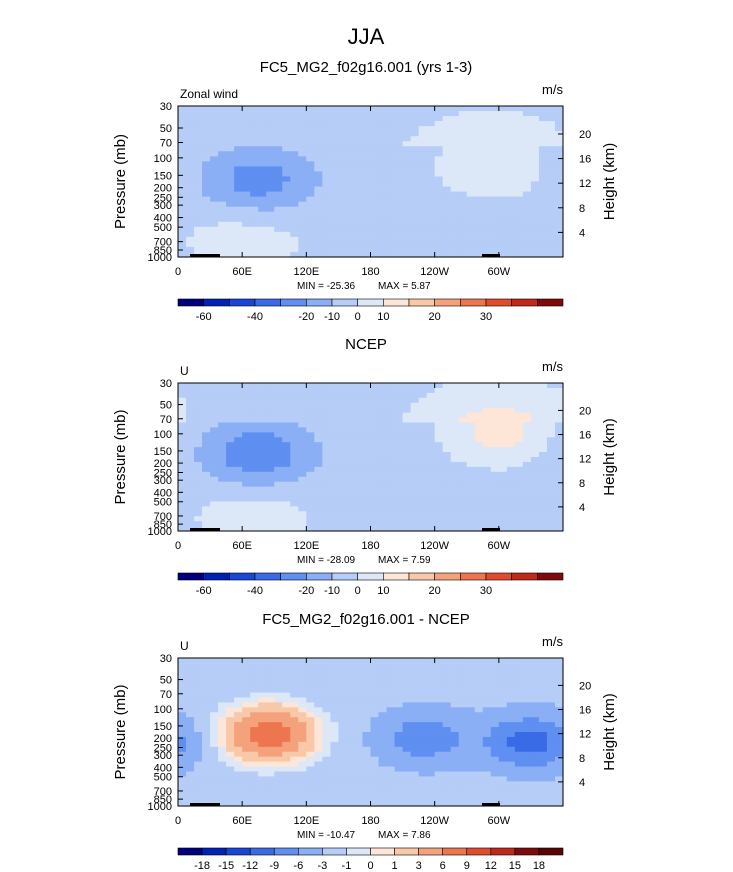  What do you see at coordinates (332, 591) in the screenshot?
I see `colorbar-label: -10` at bounding box center [332, 591].